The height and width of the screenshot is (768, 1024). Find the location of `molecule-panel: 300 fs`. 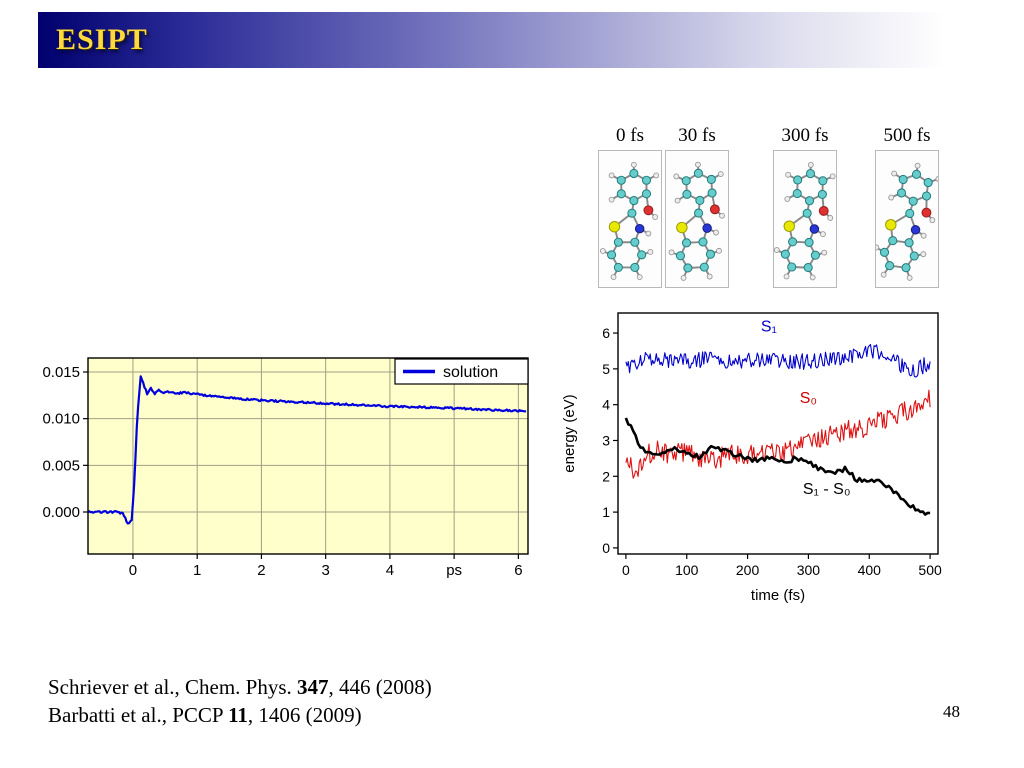

molecule-panel: 300 fs is located at coordinates (805, 206).